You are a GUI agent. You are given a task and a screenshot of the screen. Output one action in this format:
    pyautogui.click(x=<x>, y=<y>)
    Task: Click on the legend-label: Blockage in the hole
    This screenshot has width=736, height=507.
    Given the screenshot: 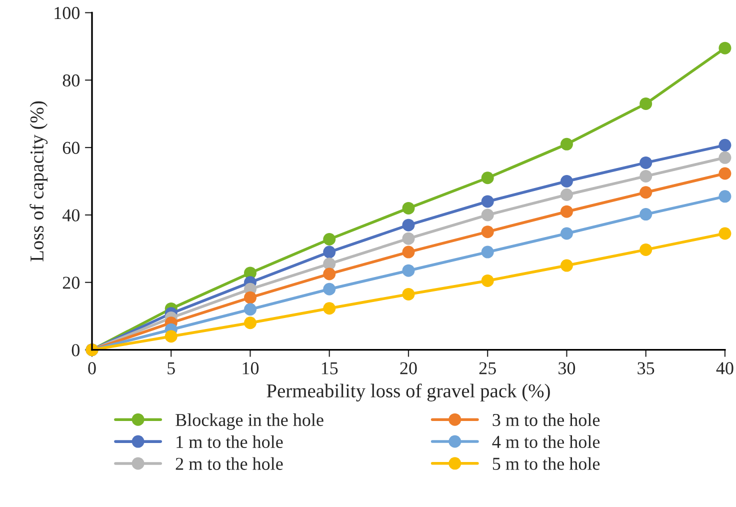 What is the action you would take?
    pyautogui.click(x=250, y=421)
    